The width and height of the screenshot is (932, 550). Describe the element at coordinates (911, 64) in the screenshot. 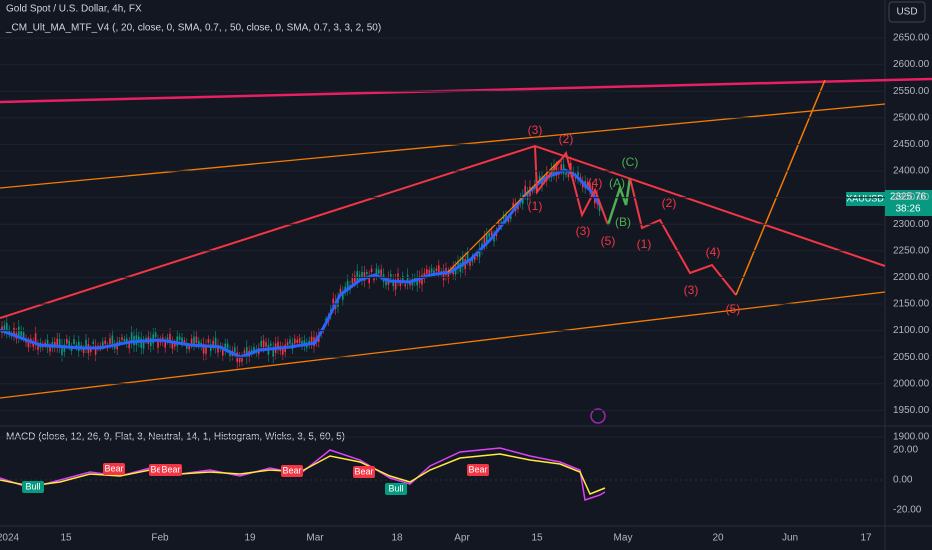

I see `price-label: 2600.00` at that location.